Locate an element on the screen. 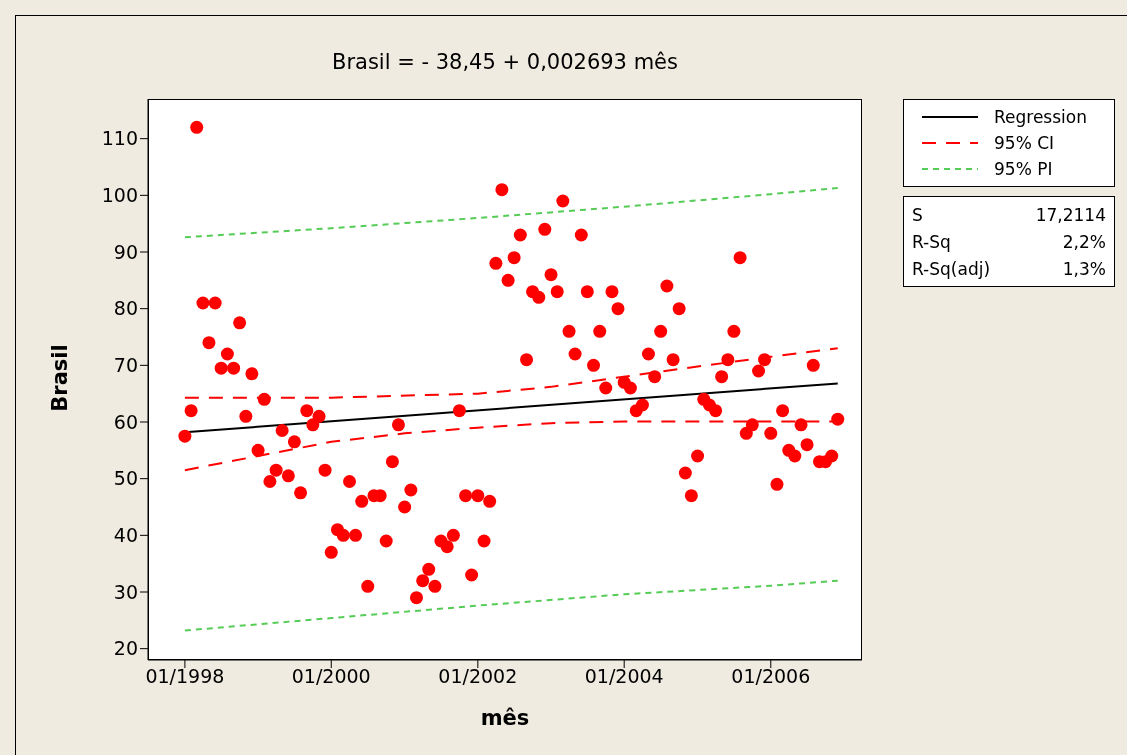 The image size is (1127, 755). y-tick-label: 70 is located at coordinates (125, 365).